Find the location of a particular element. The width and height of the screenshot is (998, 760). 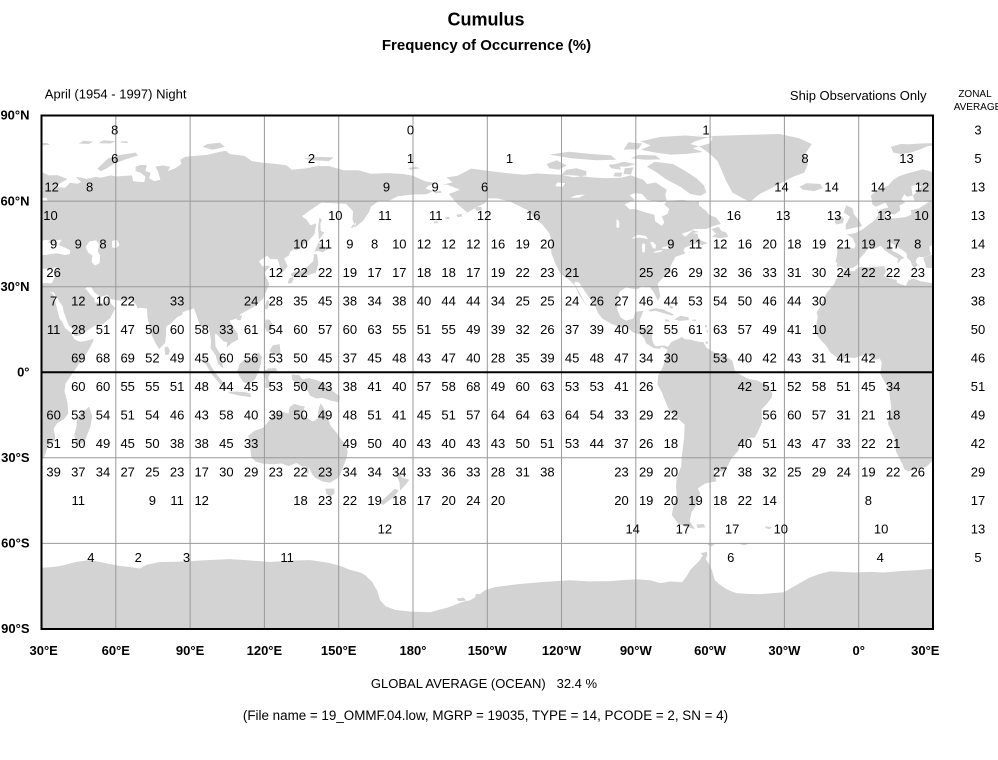

svg-text: 44 is located at coordinates (794, 300).